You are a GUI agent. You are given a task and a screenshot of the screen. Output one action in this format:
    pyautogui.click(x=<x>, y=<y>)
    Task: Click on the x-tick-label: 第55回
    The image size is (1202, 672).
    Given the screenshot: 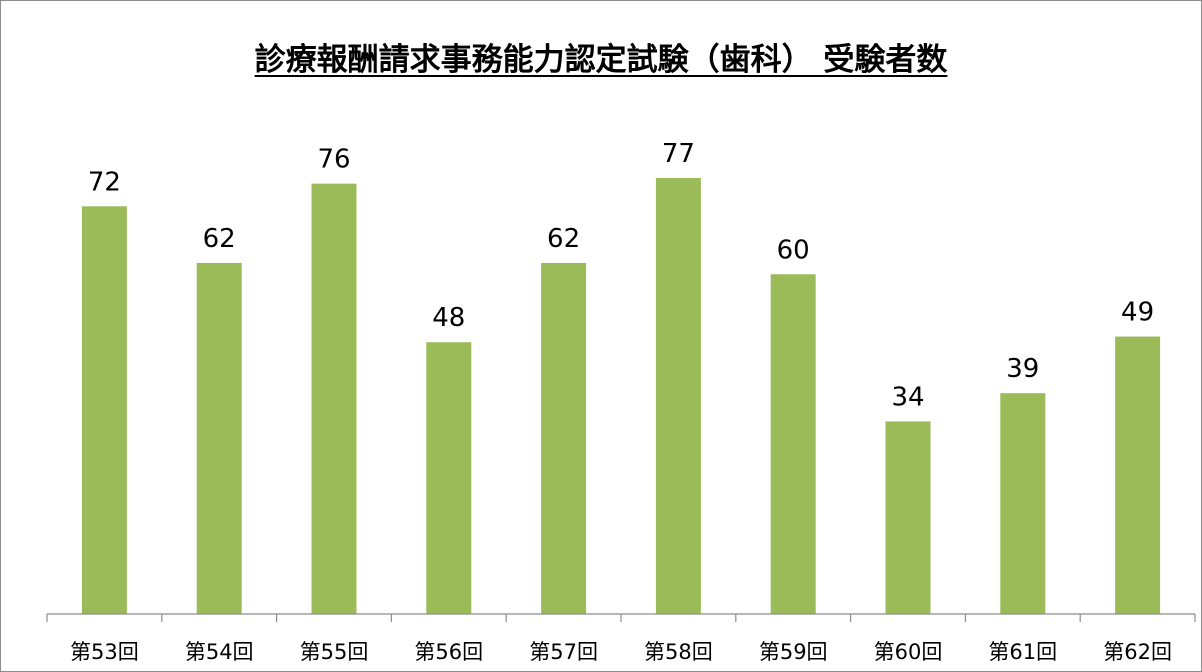 What is the action you would take?
    pyautogui.click(x=334, y=652)
    